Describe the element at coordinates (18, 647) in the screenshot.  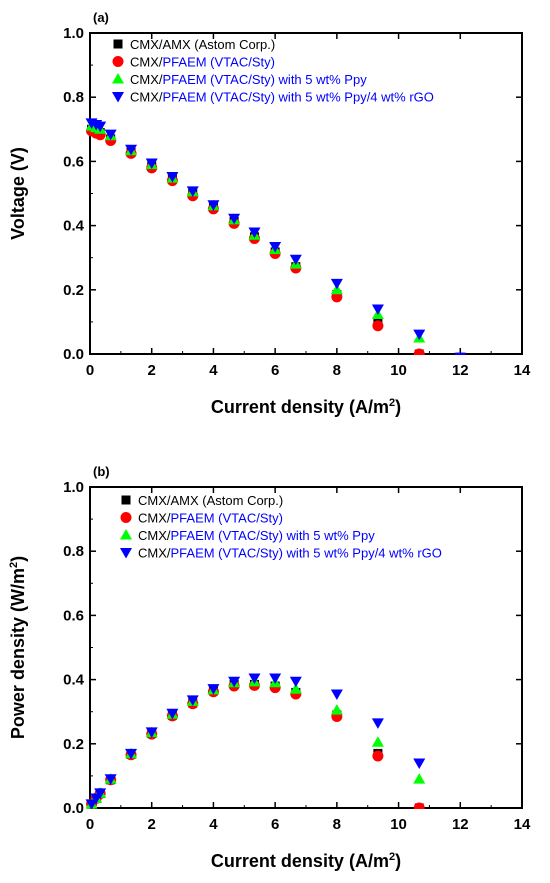
I see `y-axis-title: Power density (W/m2)` at that location.